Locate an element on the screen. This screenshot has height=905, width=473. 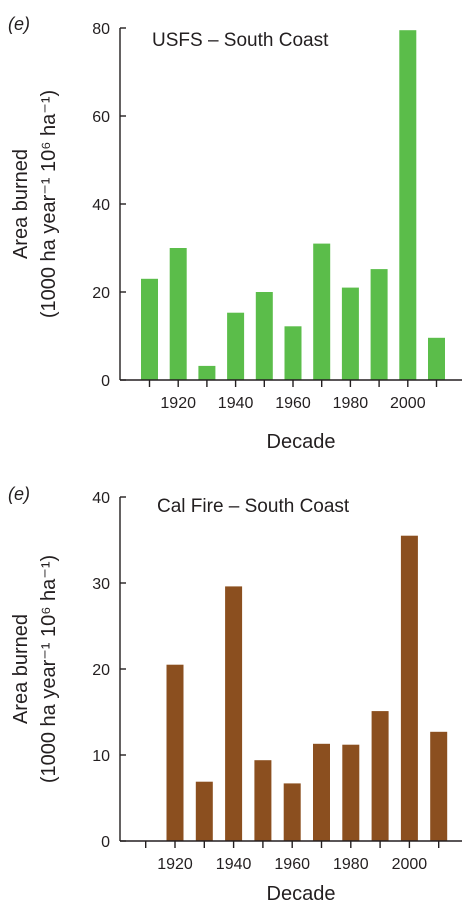
chart-title: USFS – South Coast is located at coordinates (240, 40).